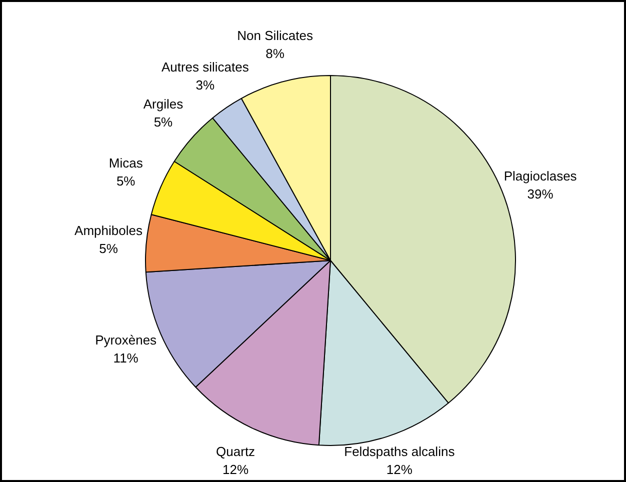 This screenshot has width=626, height=482. I want to click on data-label: 8%, so click(275, 54).